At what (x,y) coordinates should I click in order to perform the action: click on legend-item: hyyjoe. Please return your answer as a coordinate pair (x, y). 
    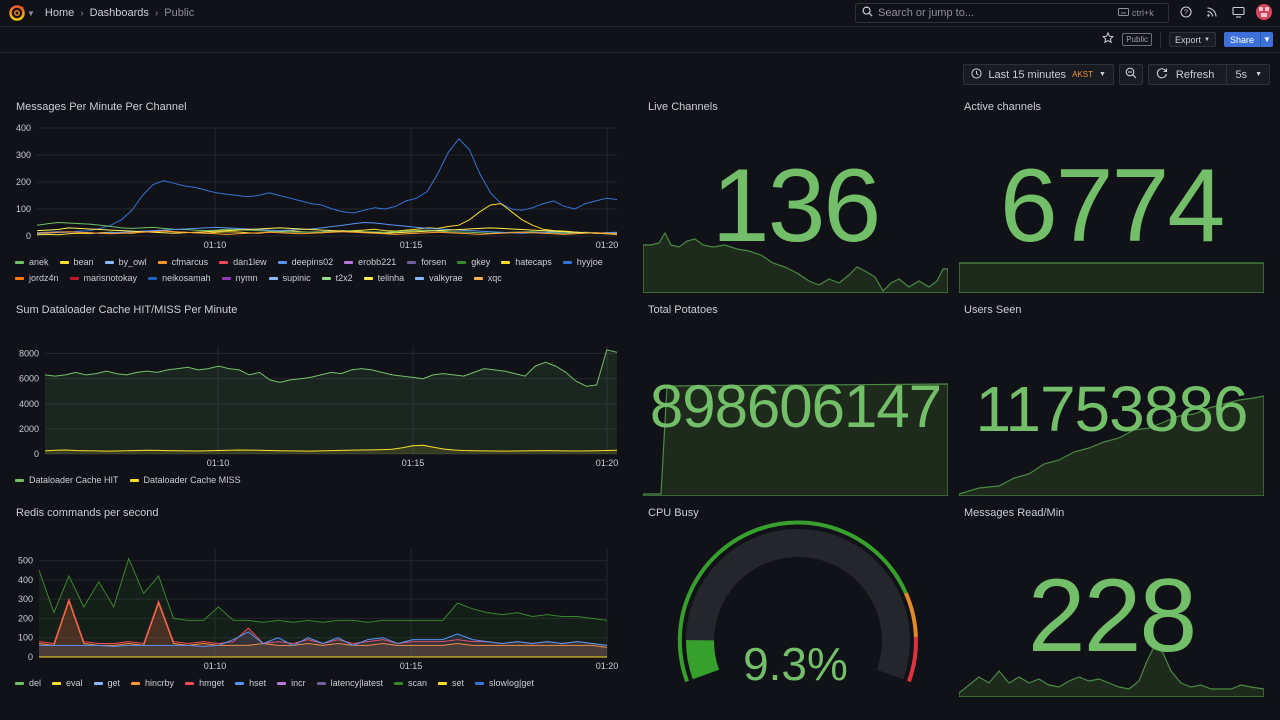
    Looking at the image, I should click on (582, 262).